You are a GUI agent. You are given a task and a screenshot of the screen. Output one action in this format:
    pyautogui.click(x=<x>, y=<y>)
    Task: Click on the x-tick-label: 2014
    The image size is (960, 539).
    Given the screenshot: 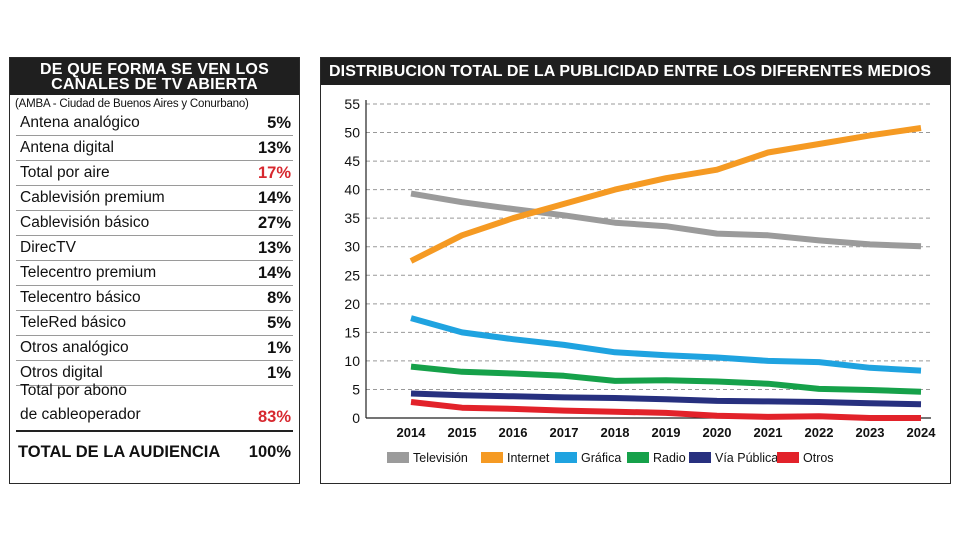 What is the action you would take?
    pyautogui.click(x=412, y=432)
    